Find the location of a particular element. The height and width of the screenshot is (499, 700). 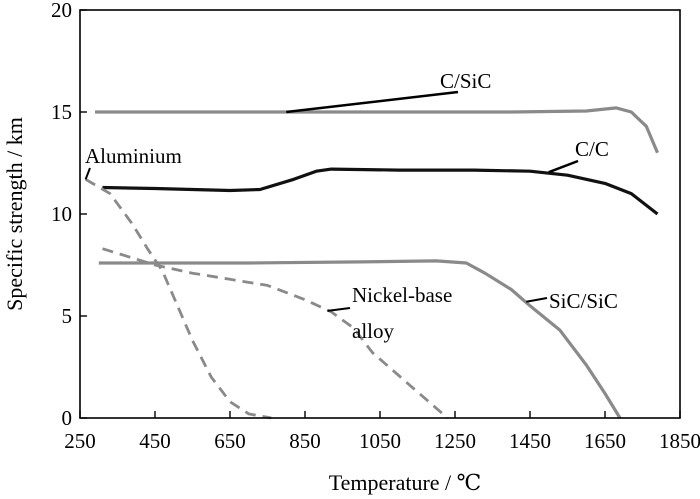

y-tick-label-10: 10 is located at coordinates (61, 214).